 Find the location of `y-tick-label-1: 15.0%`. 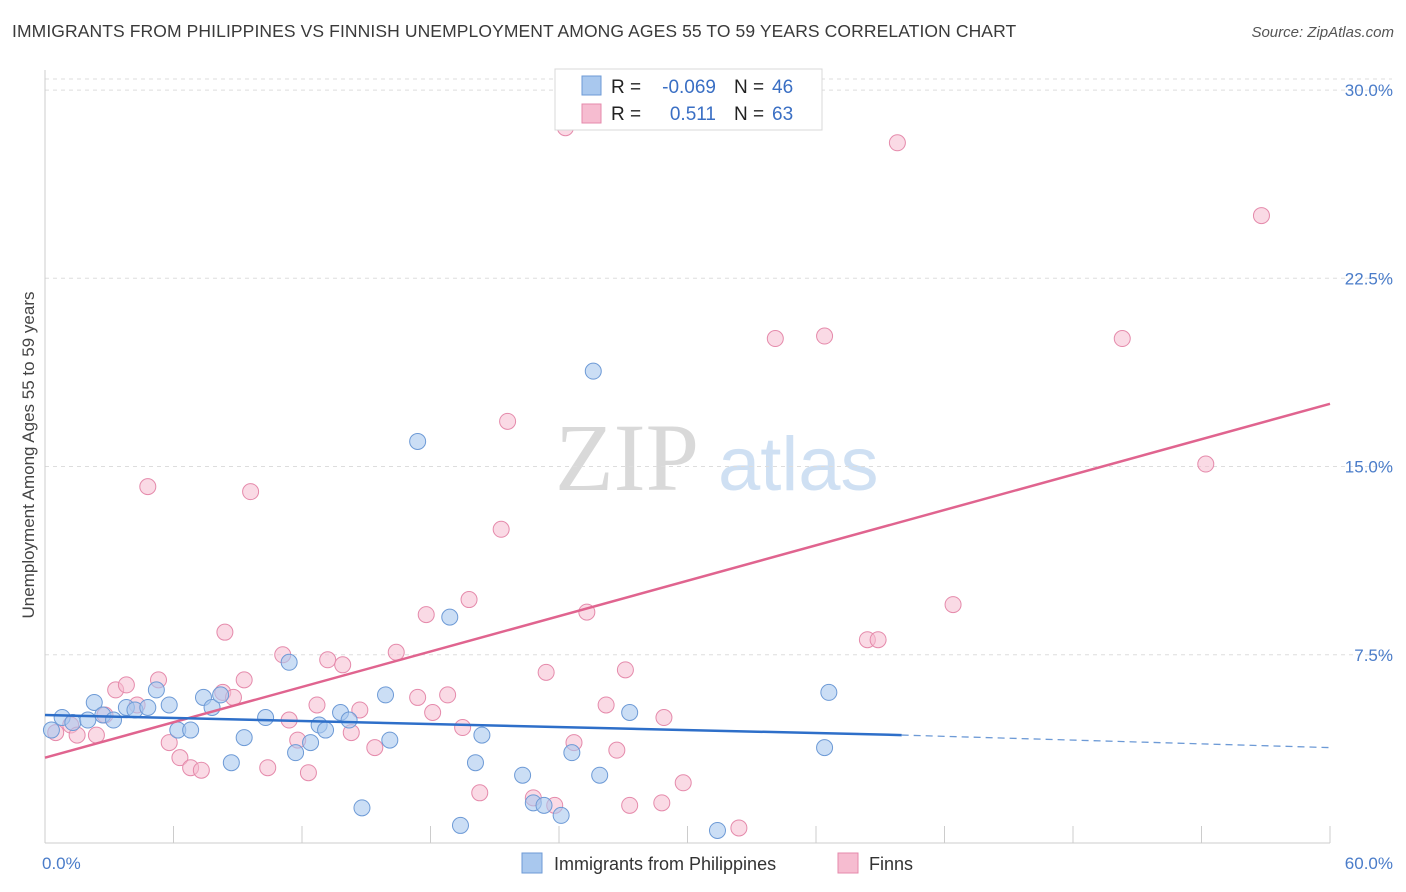

y-tick-label-1: 15.0% is located at coordinates (1369, 467).